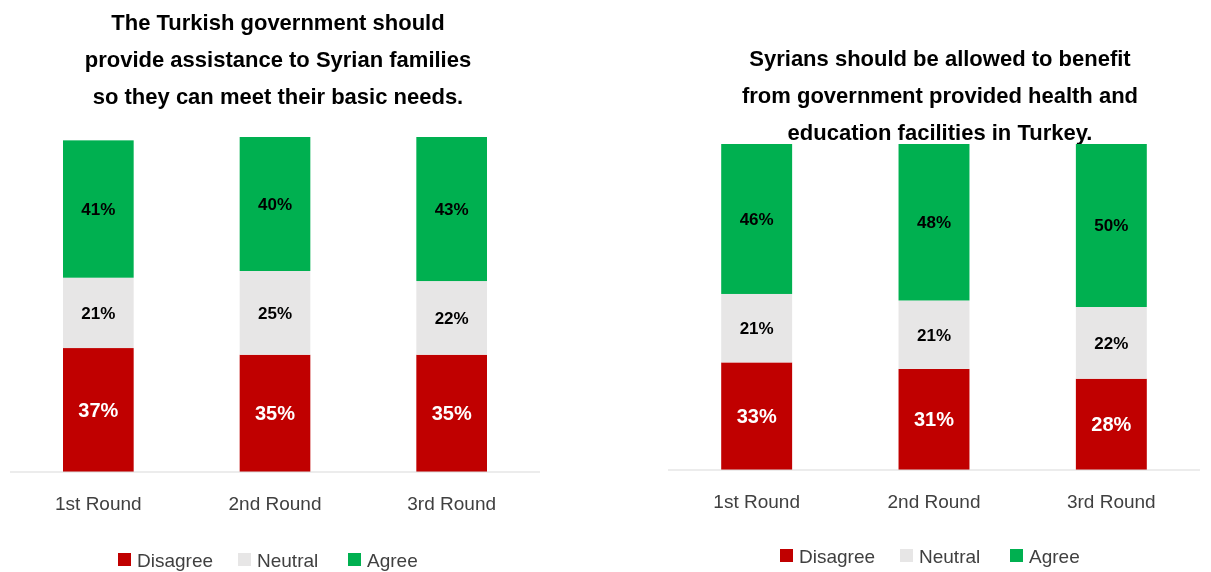 Image resolution: width=1211 pixels, height=572 pixels. I want to click on data-label: 33%, so click(756, 416).